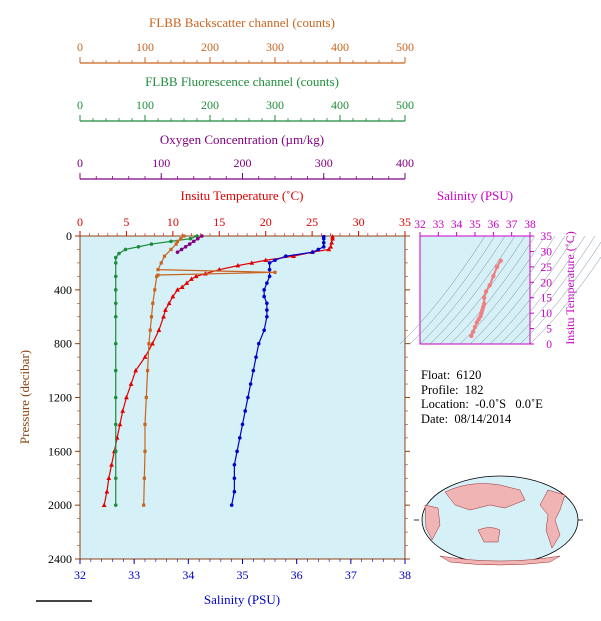 This screenshot has width=601, height=621. What do you see at coordinates (512, 225) in the screenshot?
I see `ts-salinity-tick-label: 37` at bounding box center [512, 225].